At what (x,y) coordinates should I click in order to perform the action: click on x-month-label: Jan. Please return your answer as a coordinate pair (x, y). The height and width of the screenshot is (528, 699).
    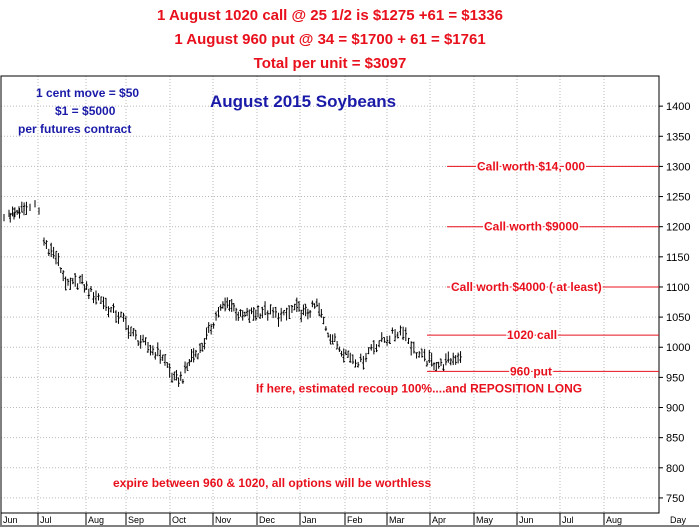
    Looking at the image, I should click on (309, 520).